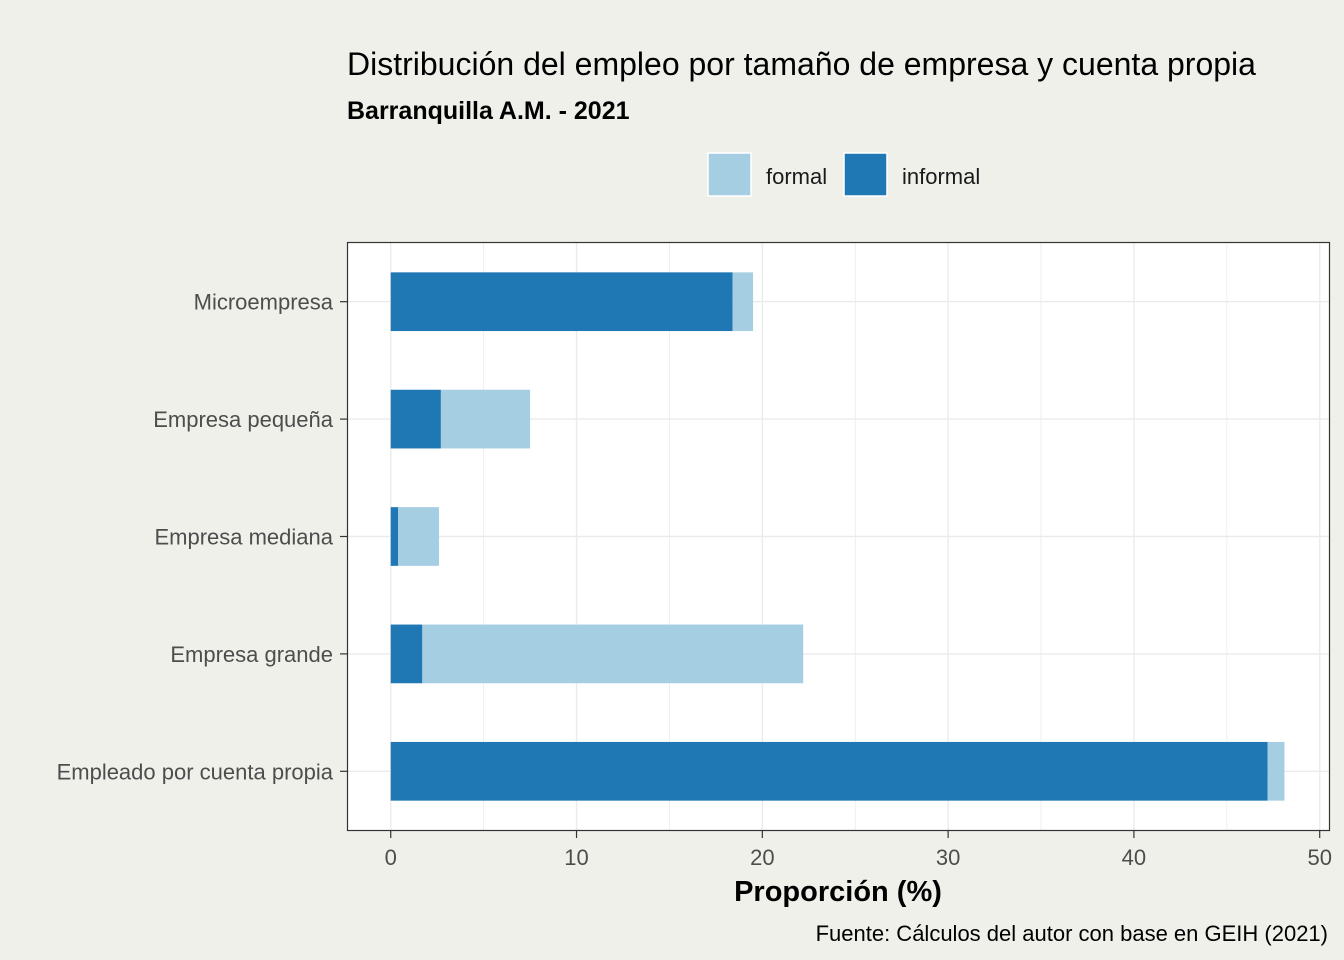 Image resolution: width=1344 pixels, height=960 pixels. What do you see at coordinates (941, 176) in the screenshot?
I see `legend-label-informal: informal` at bounding box center [941, 176].